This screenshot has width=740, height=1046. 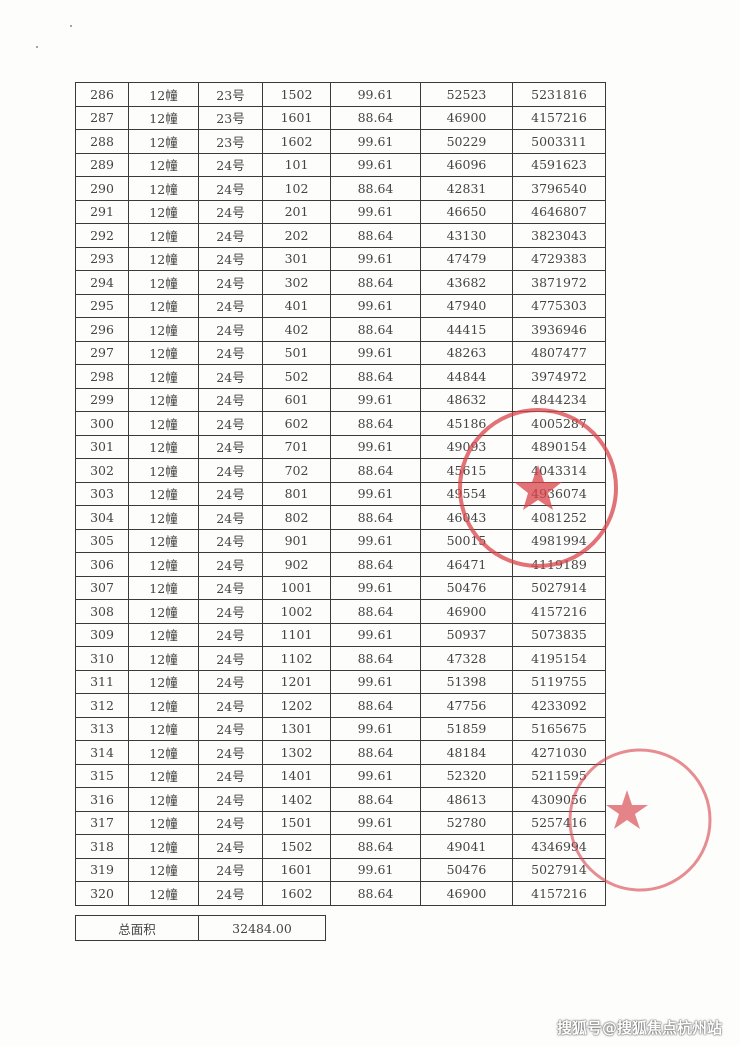 What do you see at coordinates (340, 705) in the screenshot?
I see `table-row: 312 12幢 24号 1202 88.64 47756 4233092` at bounding box center [340, 705].